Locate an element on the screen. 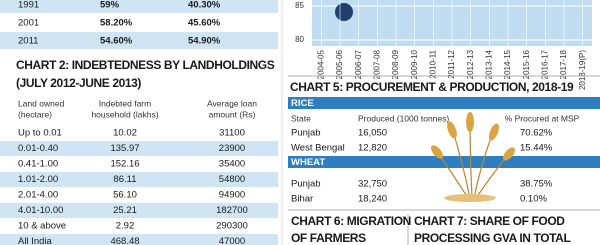 The image size is (600, 245). cell: 47000 is located at coordinates (232, 240).